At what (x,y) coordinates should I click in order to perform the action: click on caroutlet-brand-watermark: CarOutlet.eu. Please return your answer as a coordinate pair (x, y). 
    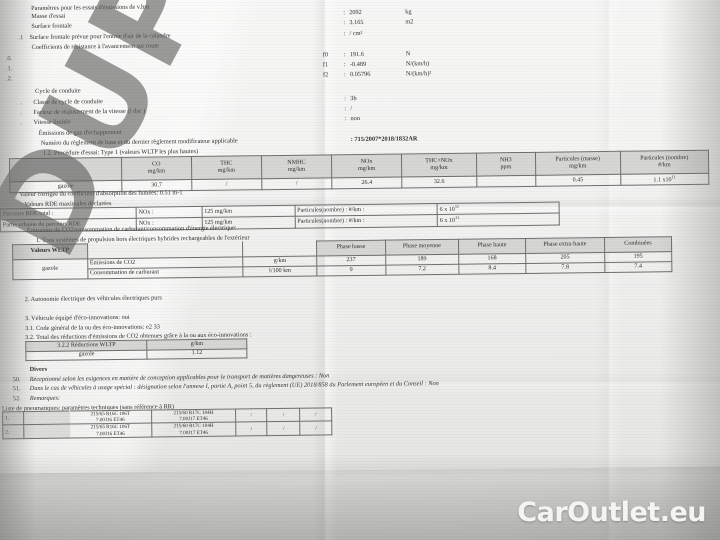
    Looking at the image, I should click on (611, 512).